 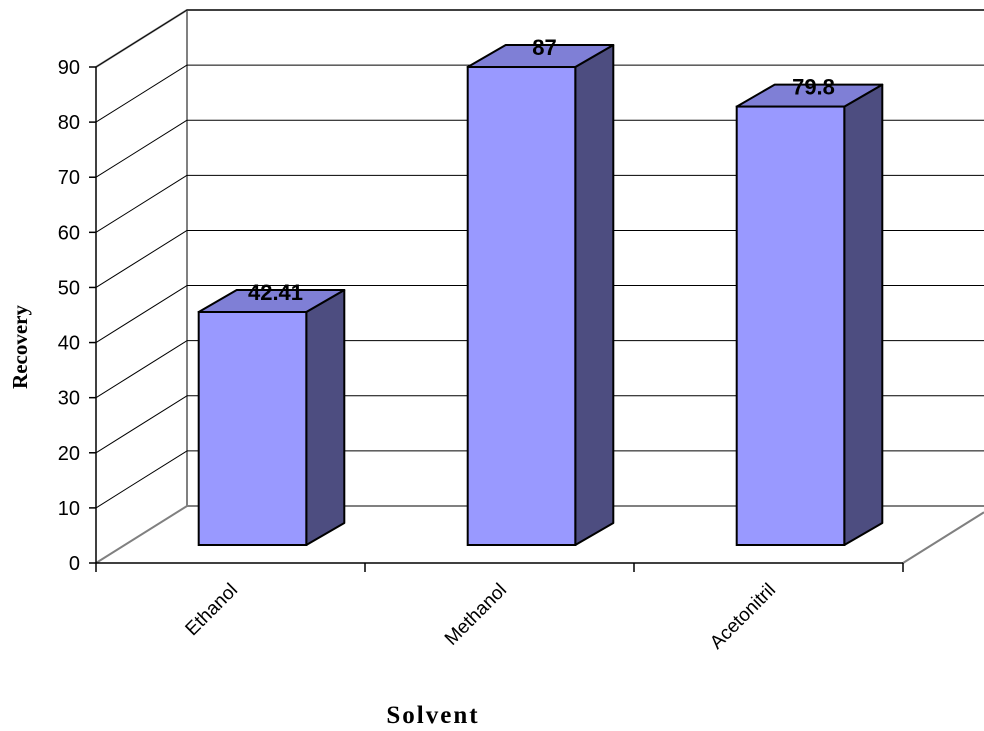 I want to click on x-category-label: Acetonitril, so click(x=743, y=617).